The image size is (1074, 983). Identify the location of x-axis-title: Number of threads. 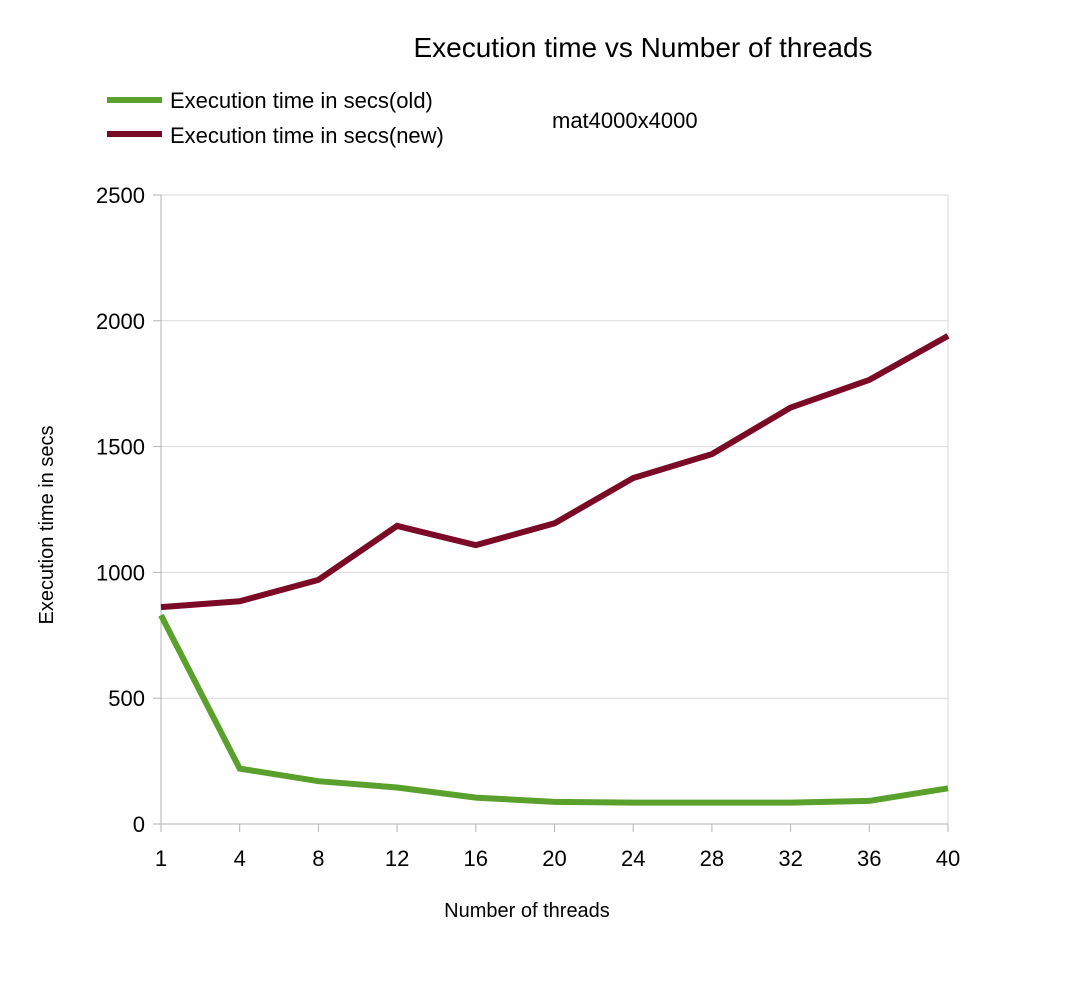
(527, 911).